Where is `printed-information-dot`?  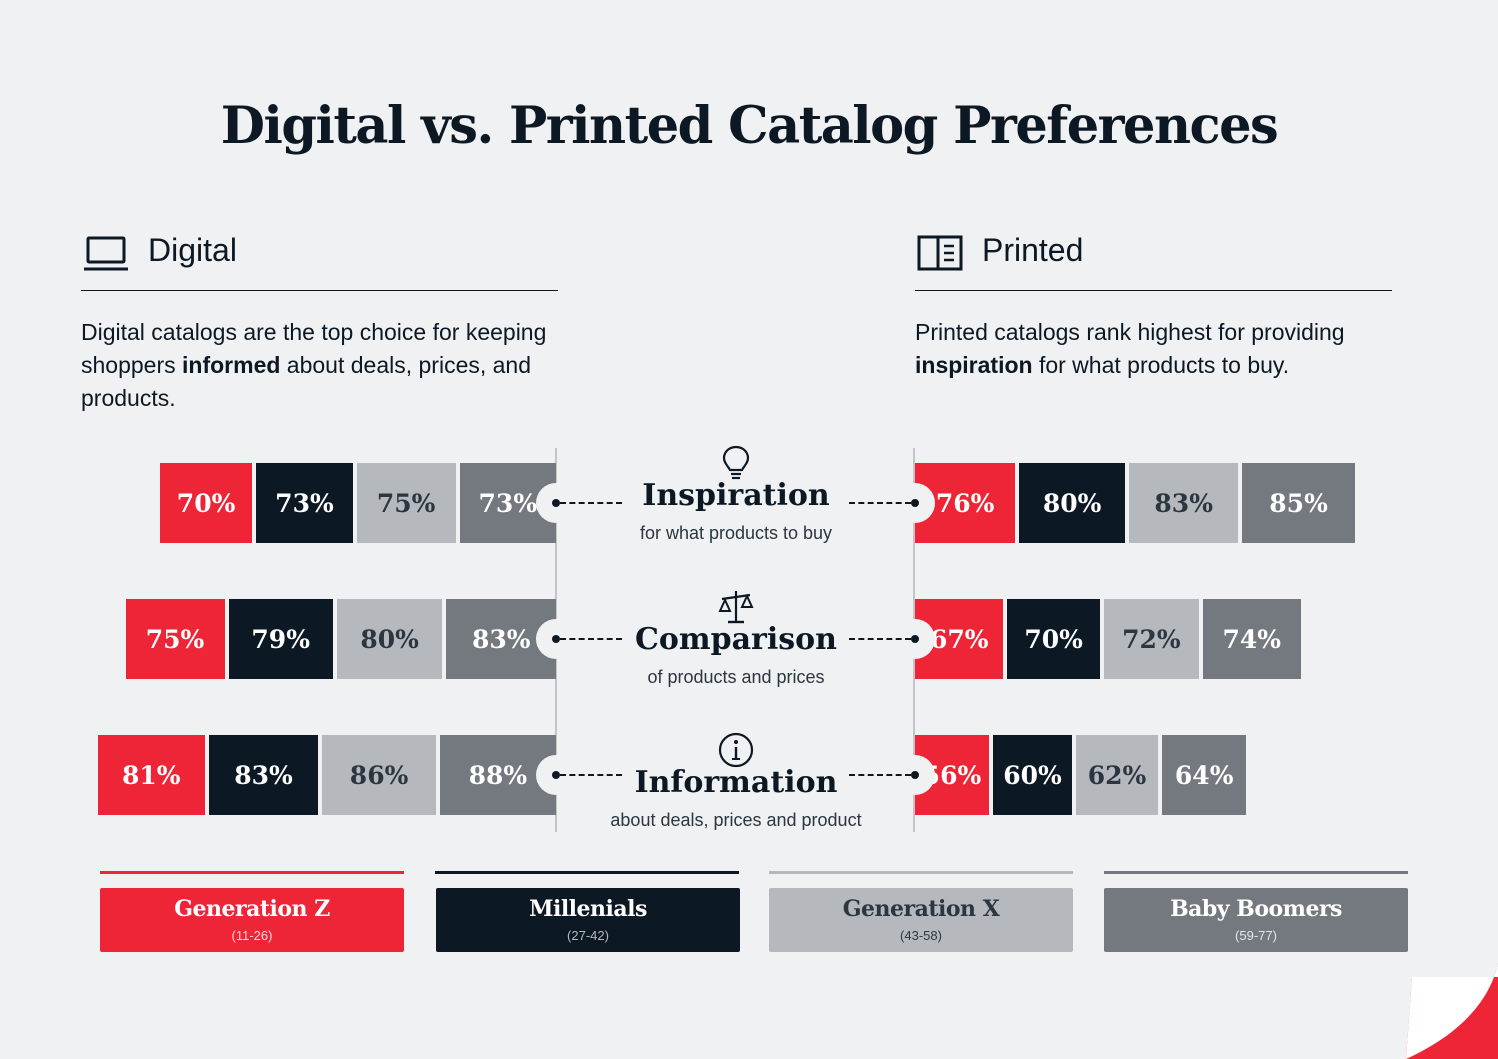
printed-information-dot is located at coordinates (915, 775).